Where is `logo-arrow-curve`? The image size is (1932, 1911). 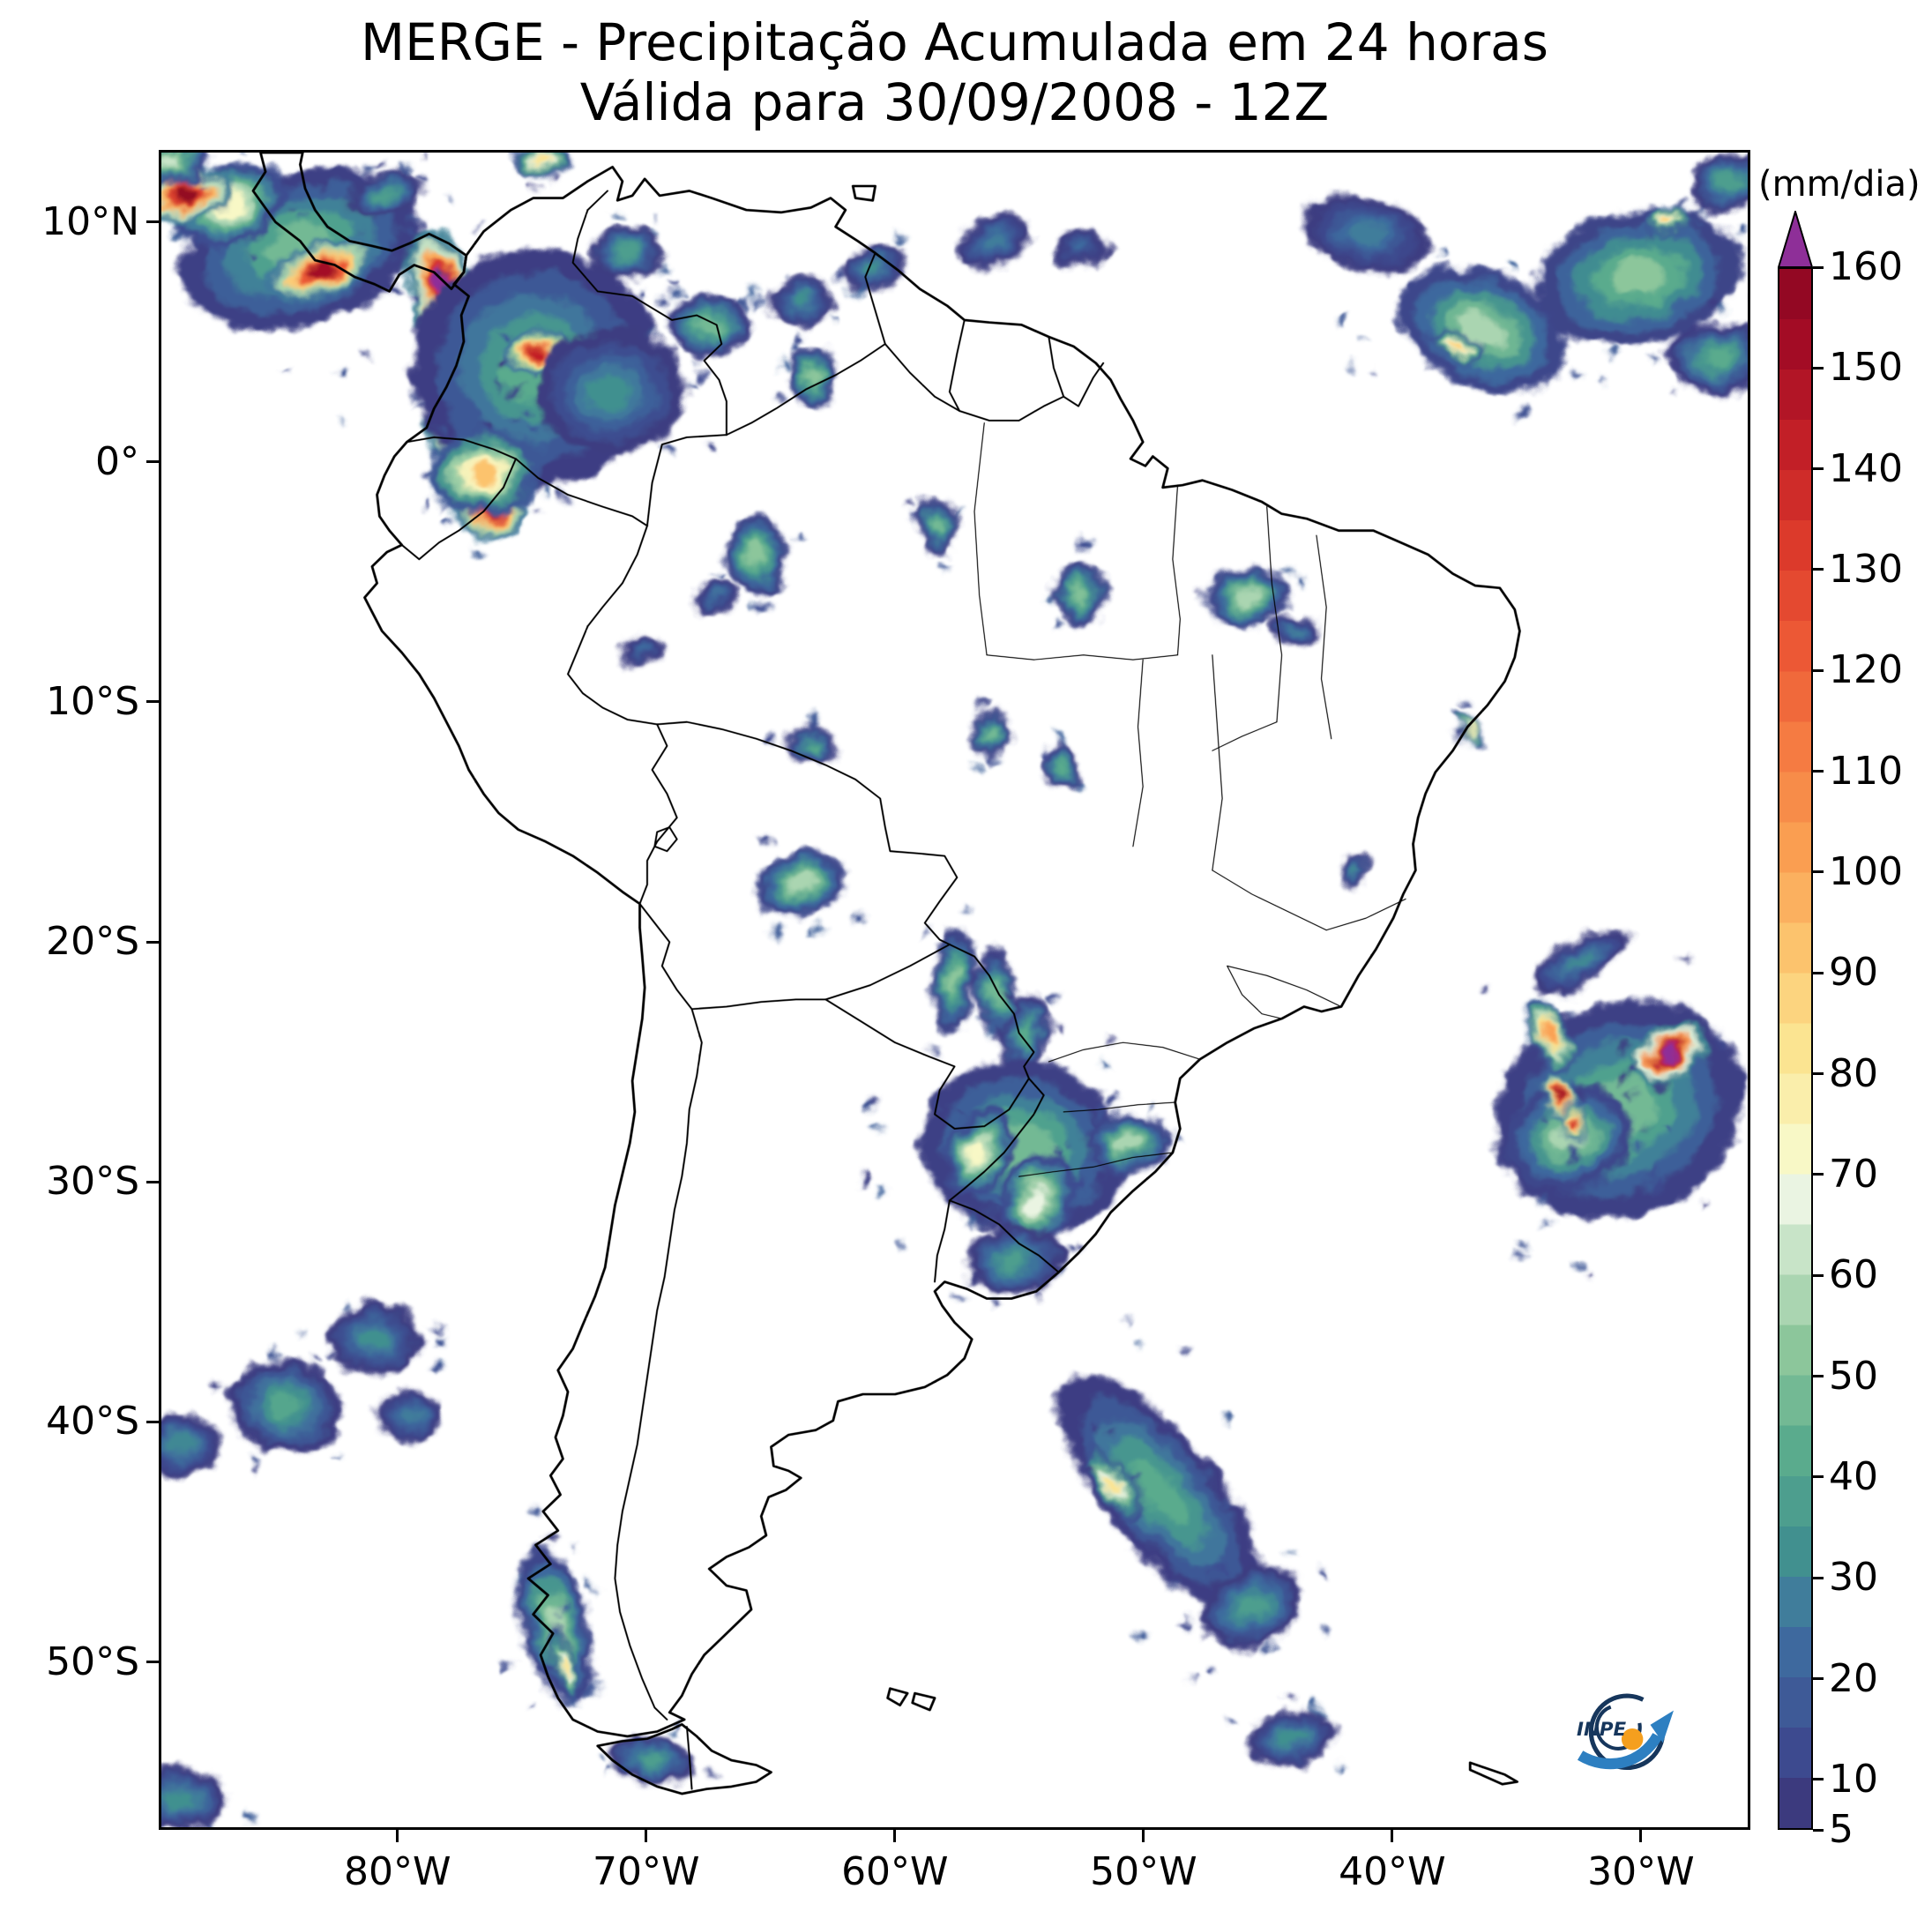
logo-arrow-curve is located at coordinates (1619, 1751).